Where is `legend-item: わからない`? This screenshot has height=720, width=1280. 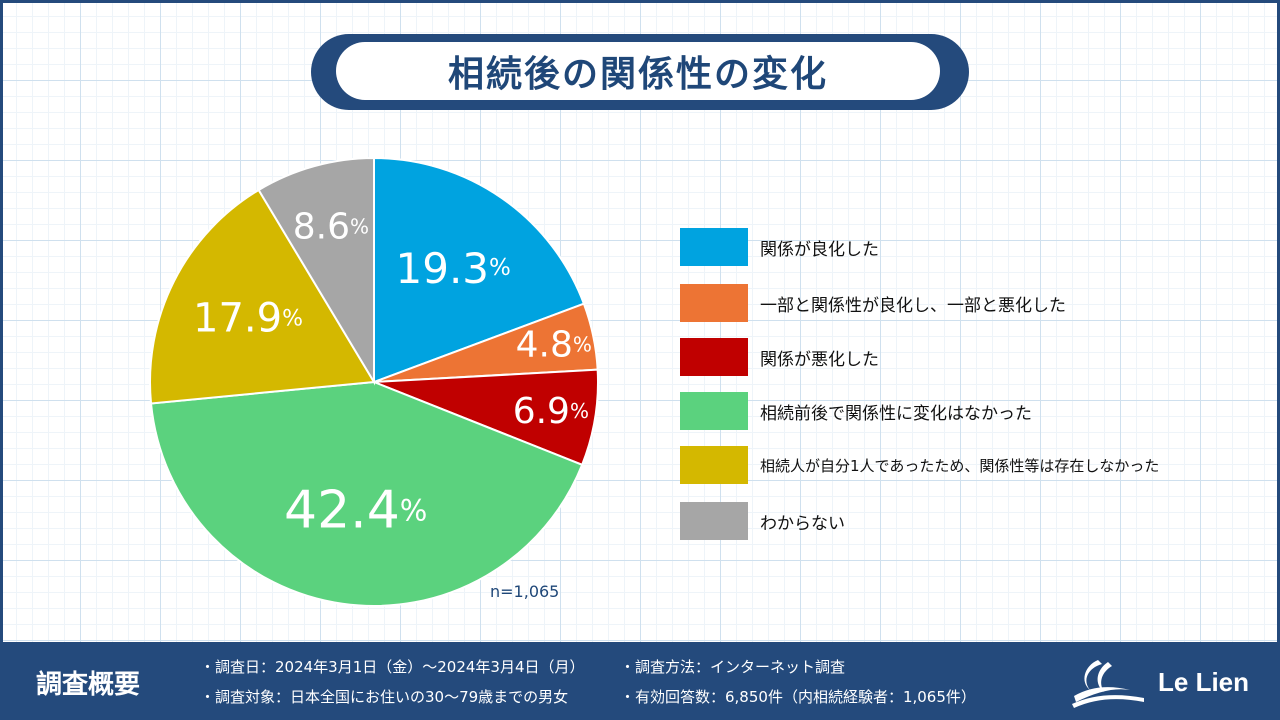 legend-item: わからない is located at coordinates (762, 521).